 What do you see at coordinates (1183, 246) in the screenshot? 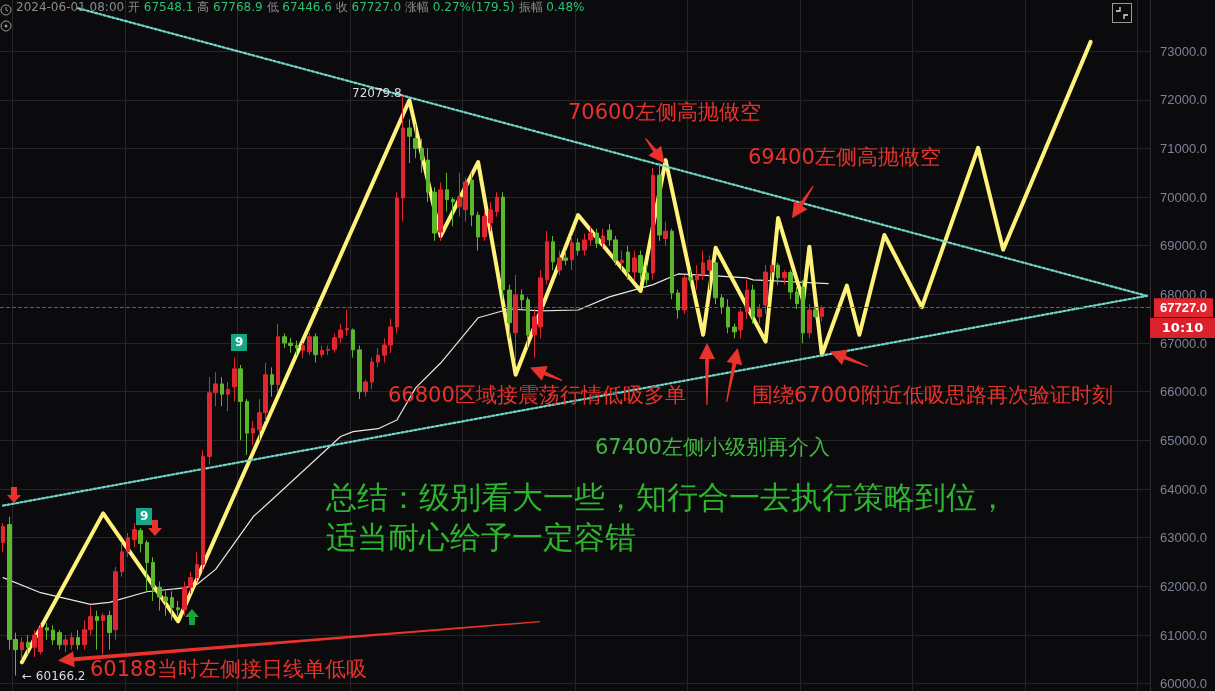
I see `y-tick-label: 69000.0` at bounding box center [1183, 246].